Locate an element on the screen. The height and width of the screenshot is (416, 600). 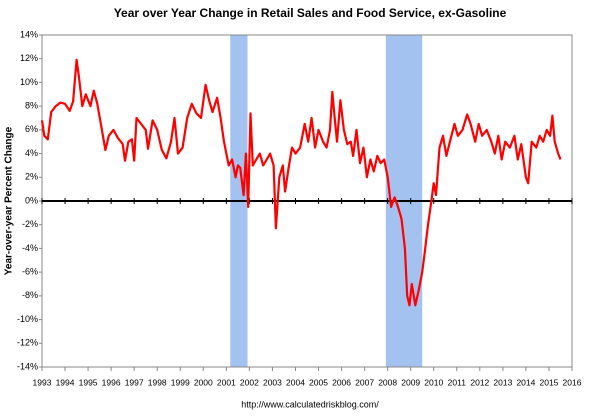
x-tick-label: 2005 is located at coordinates (318, 382).